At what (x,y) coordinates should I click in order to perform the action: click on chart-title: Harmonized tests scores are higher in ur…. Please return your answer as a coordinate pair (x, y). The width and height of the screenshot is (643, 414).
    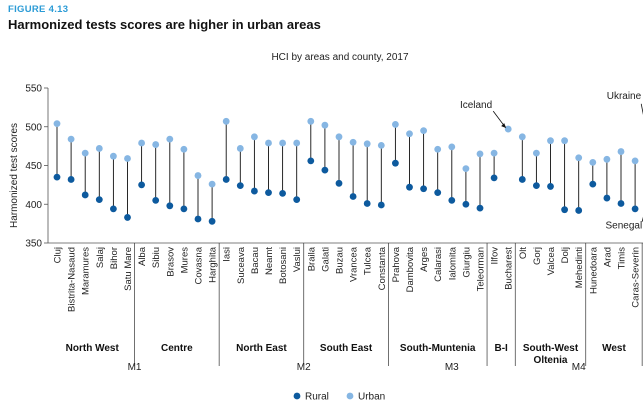
    Looking at the image, I should click on (164, 24).